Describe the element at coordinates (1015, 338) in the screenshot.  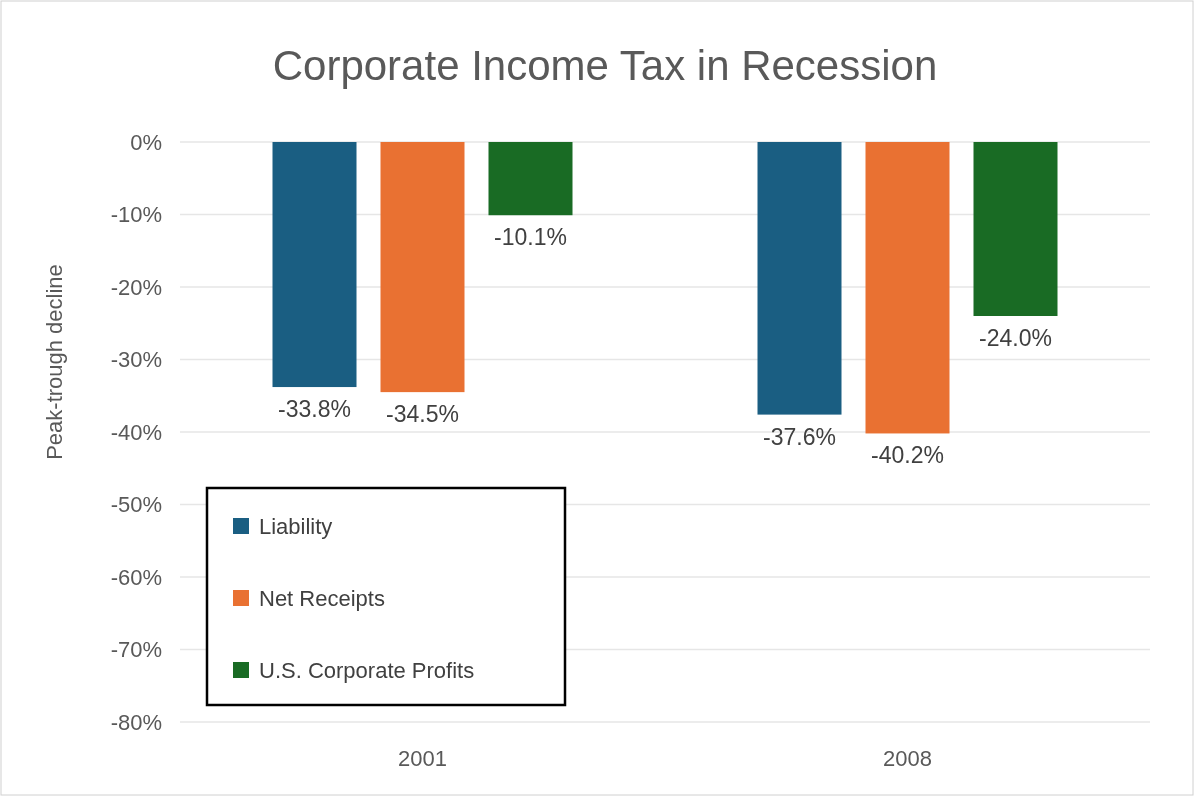
I see `data-label: -24.0%` at that location.